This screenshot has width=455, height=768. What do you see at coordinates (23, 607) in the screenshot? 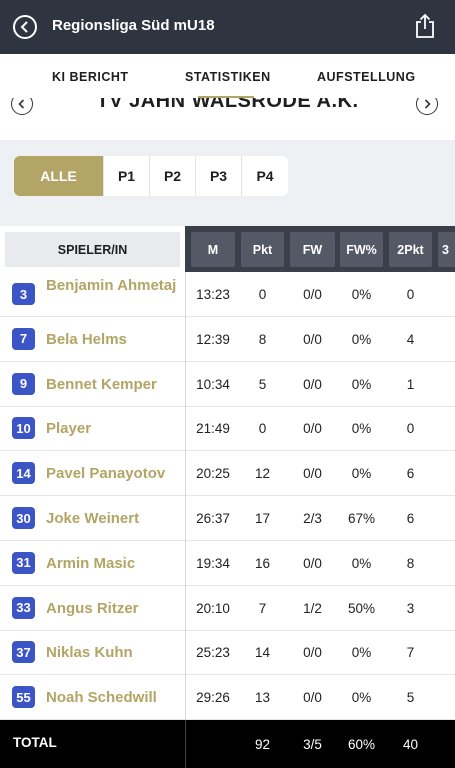
I see `jersey-number-badge: 33` at bounding box center [23, 607].